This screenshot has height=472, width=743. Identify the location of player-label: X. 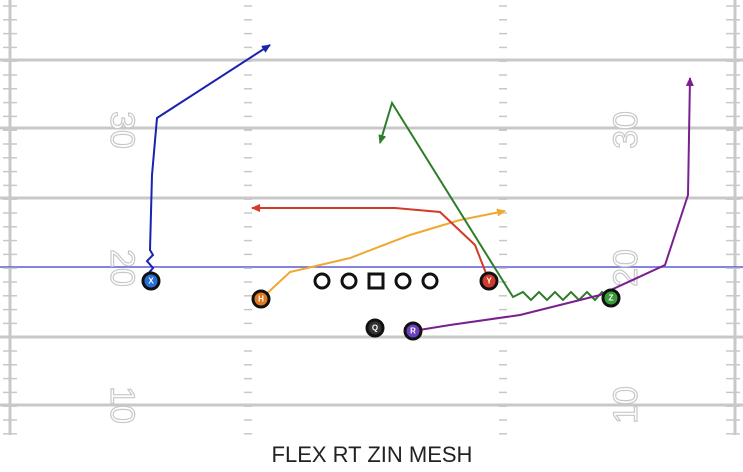
(151, 281).